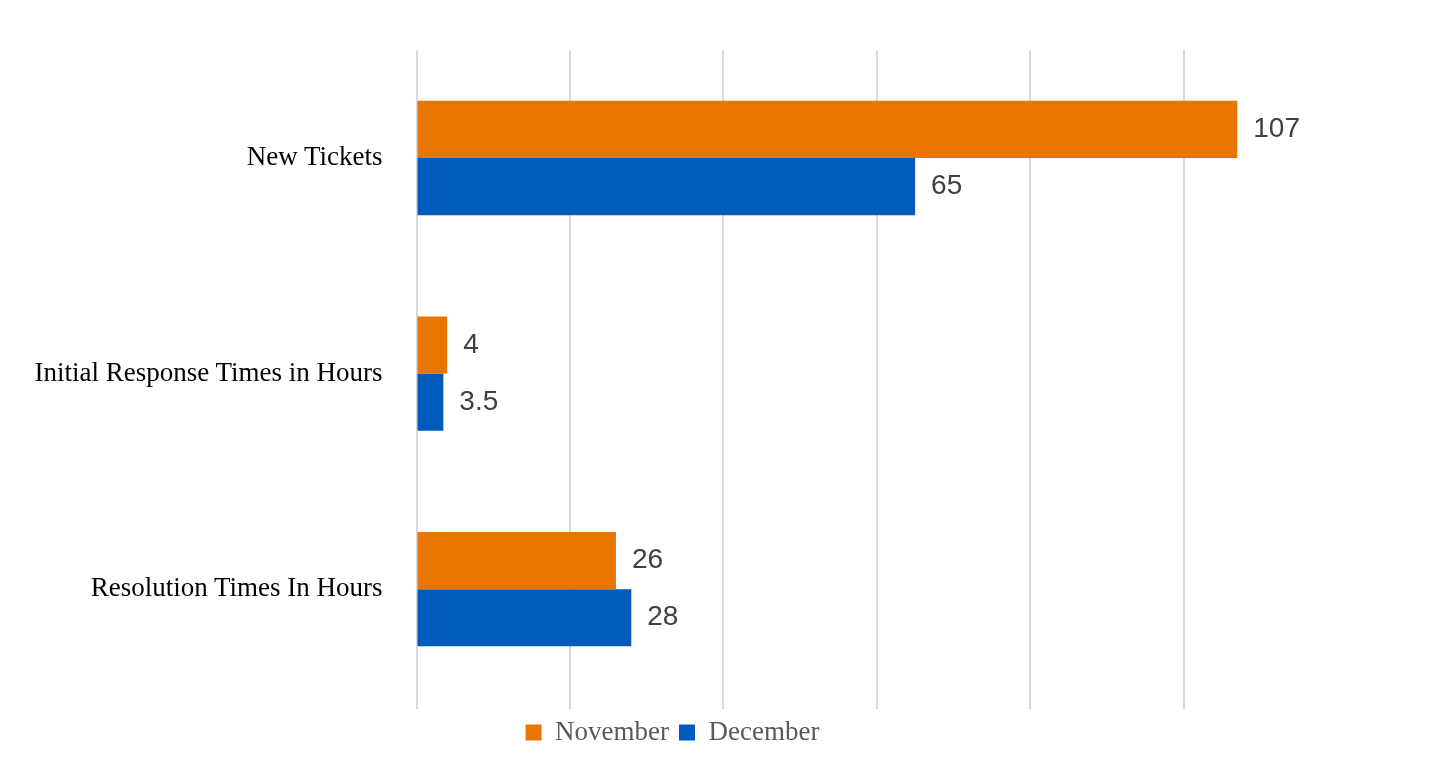 Image resolution: width=1435 pixels, height=764 pixels. I want to click on data-label: 107, so click(1276, 128).